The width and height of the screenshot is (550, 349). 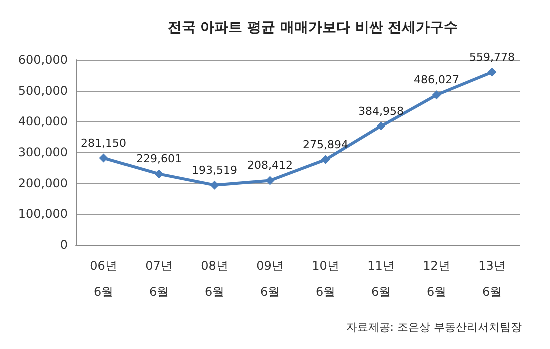 What do you see at coordinates (270, 279) in the screenshot?
I see `x-tick-label: 09년 6월` at bounding box center [270, 279].